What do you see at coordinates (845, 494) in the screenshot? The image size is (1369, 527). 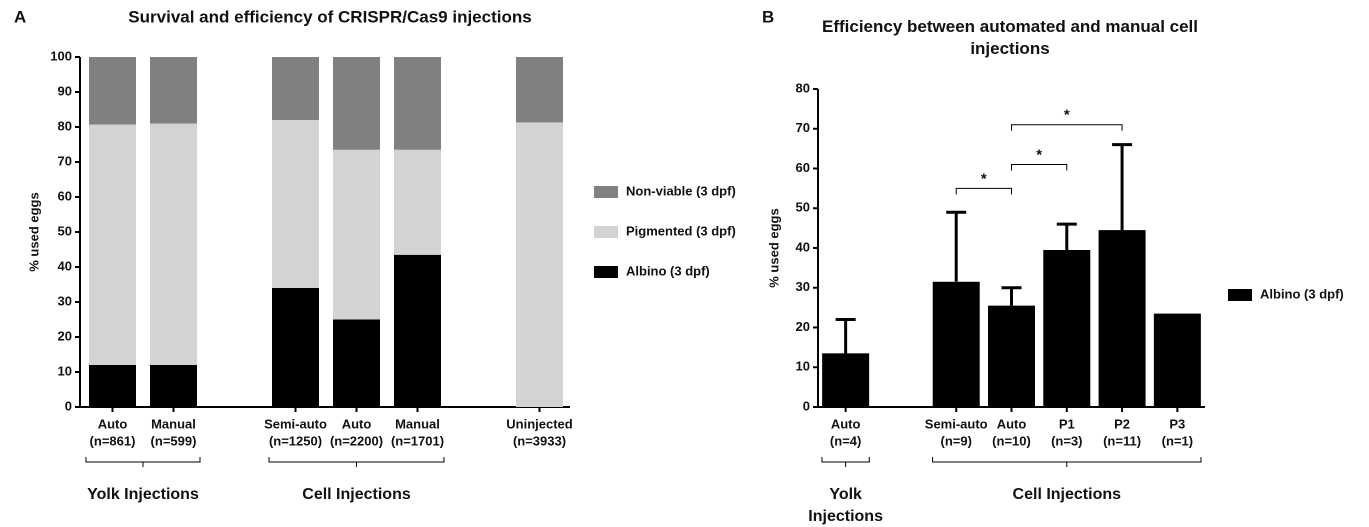 I see `group-label: Yolk` at bounding box center [845, 494].